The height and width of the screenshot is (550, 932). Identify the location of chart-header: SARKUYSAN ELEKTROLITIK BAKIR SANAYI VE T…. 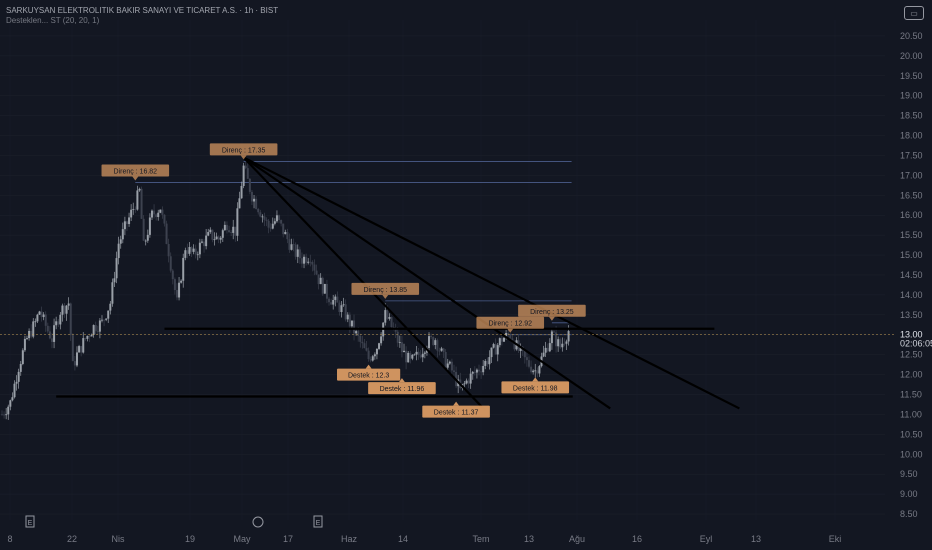
(142, 16).